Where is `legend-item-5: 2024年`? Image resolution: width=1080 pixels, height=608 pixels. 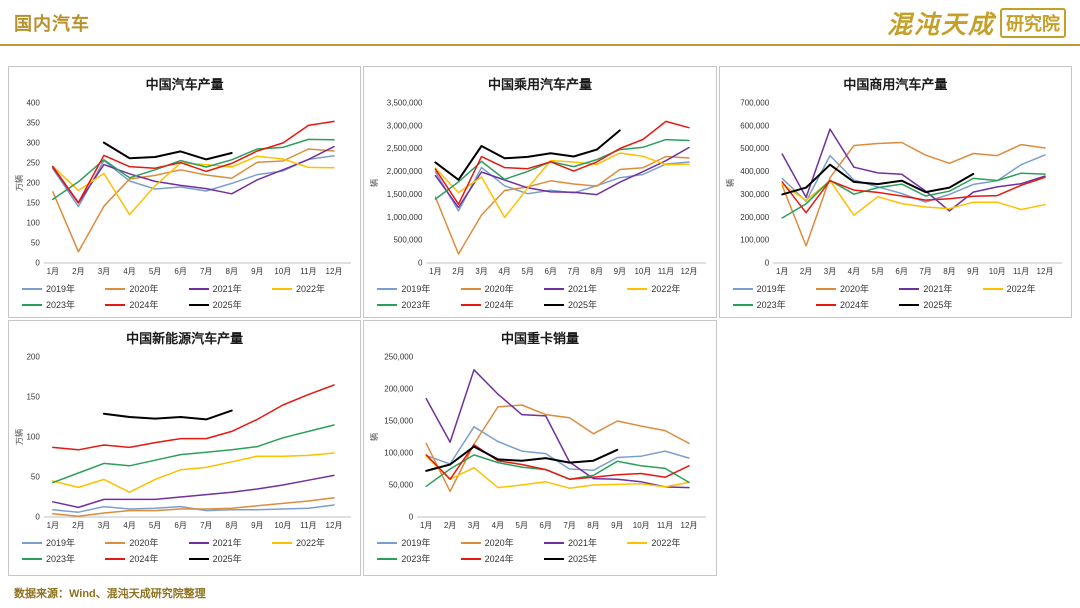
legend-item-5: 2024年 is located at coordinates (146, 304).